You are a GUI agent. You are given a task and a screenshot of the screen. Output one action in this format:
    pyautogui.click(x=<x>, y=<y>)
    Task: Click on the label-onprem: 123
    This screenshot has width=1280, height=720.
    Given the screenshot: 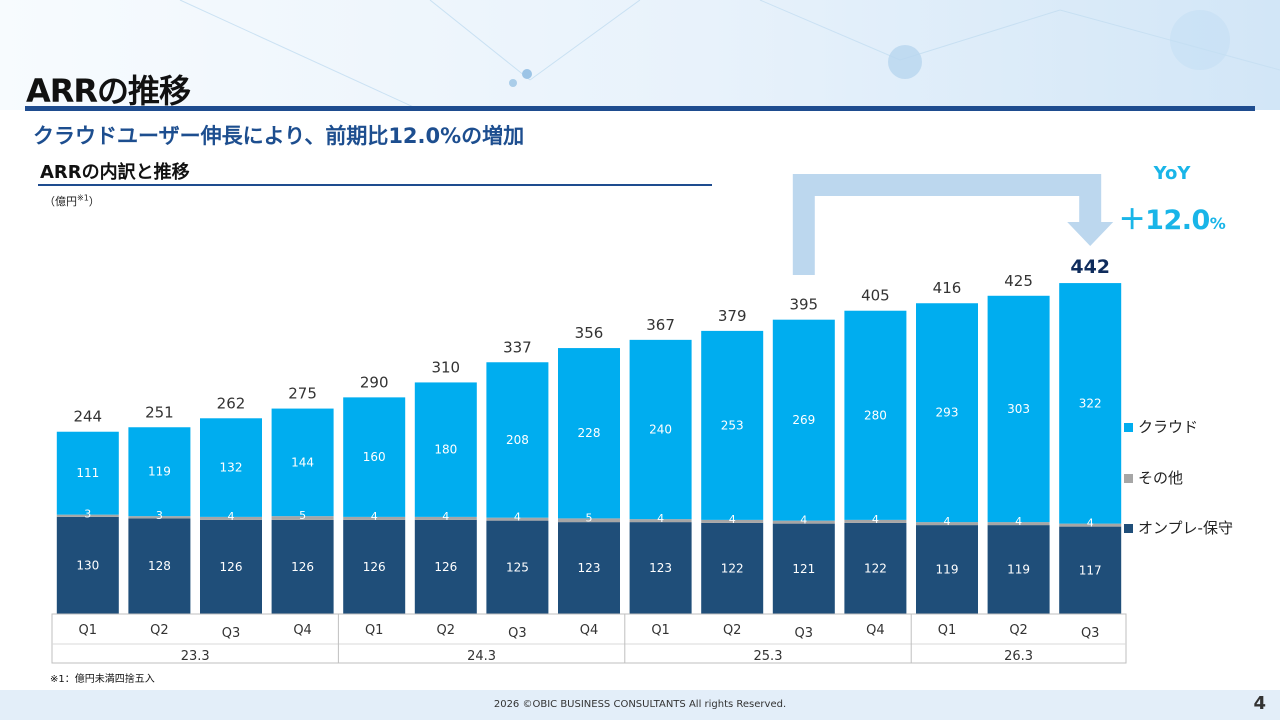 What is the action you would take?
    pyautogui.click(x=589, y=568)
    